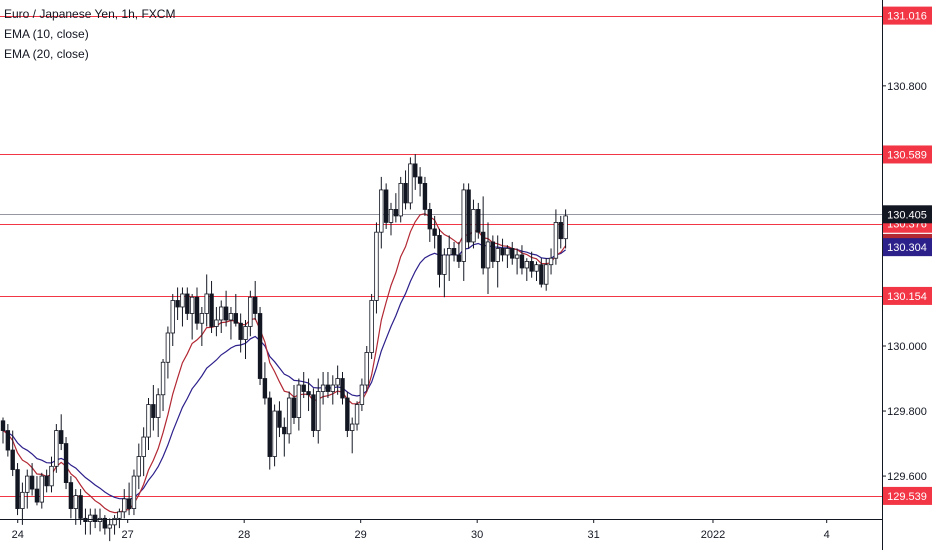  What do you see at coordinates (46, 34) in the screenshot?
I see `legend-ema10: EMA (10, close)` at bounding box center [46, 34].